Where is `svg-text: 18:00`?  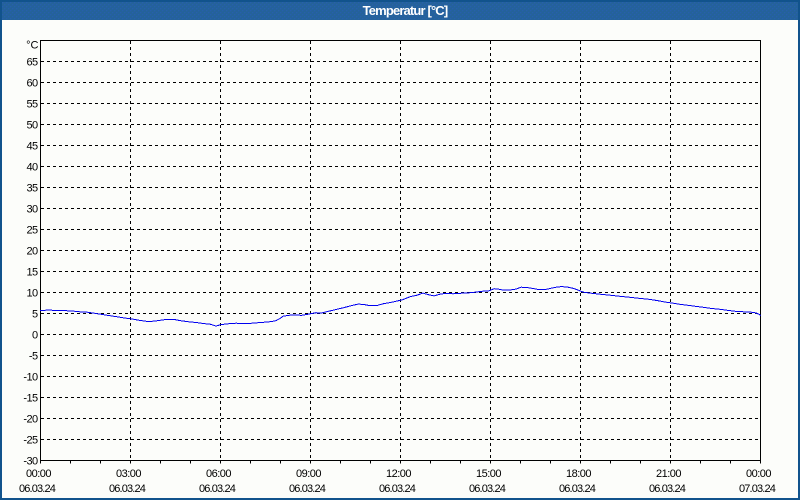 svg-text: 18:00 is located at coordinates (578, 474).